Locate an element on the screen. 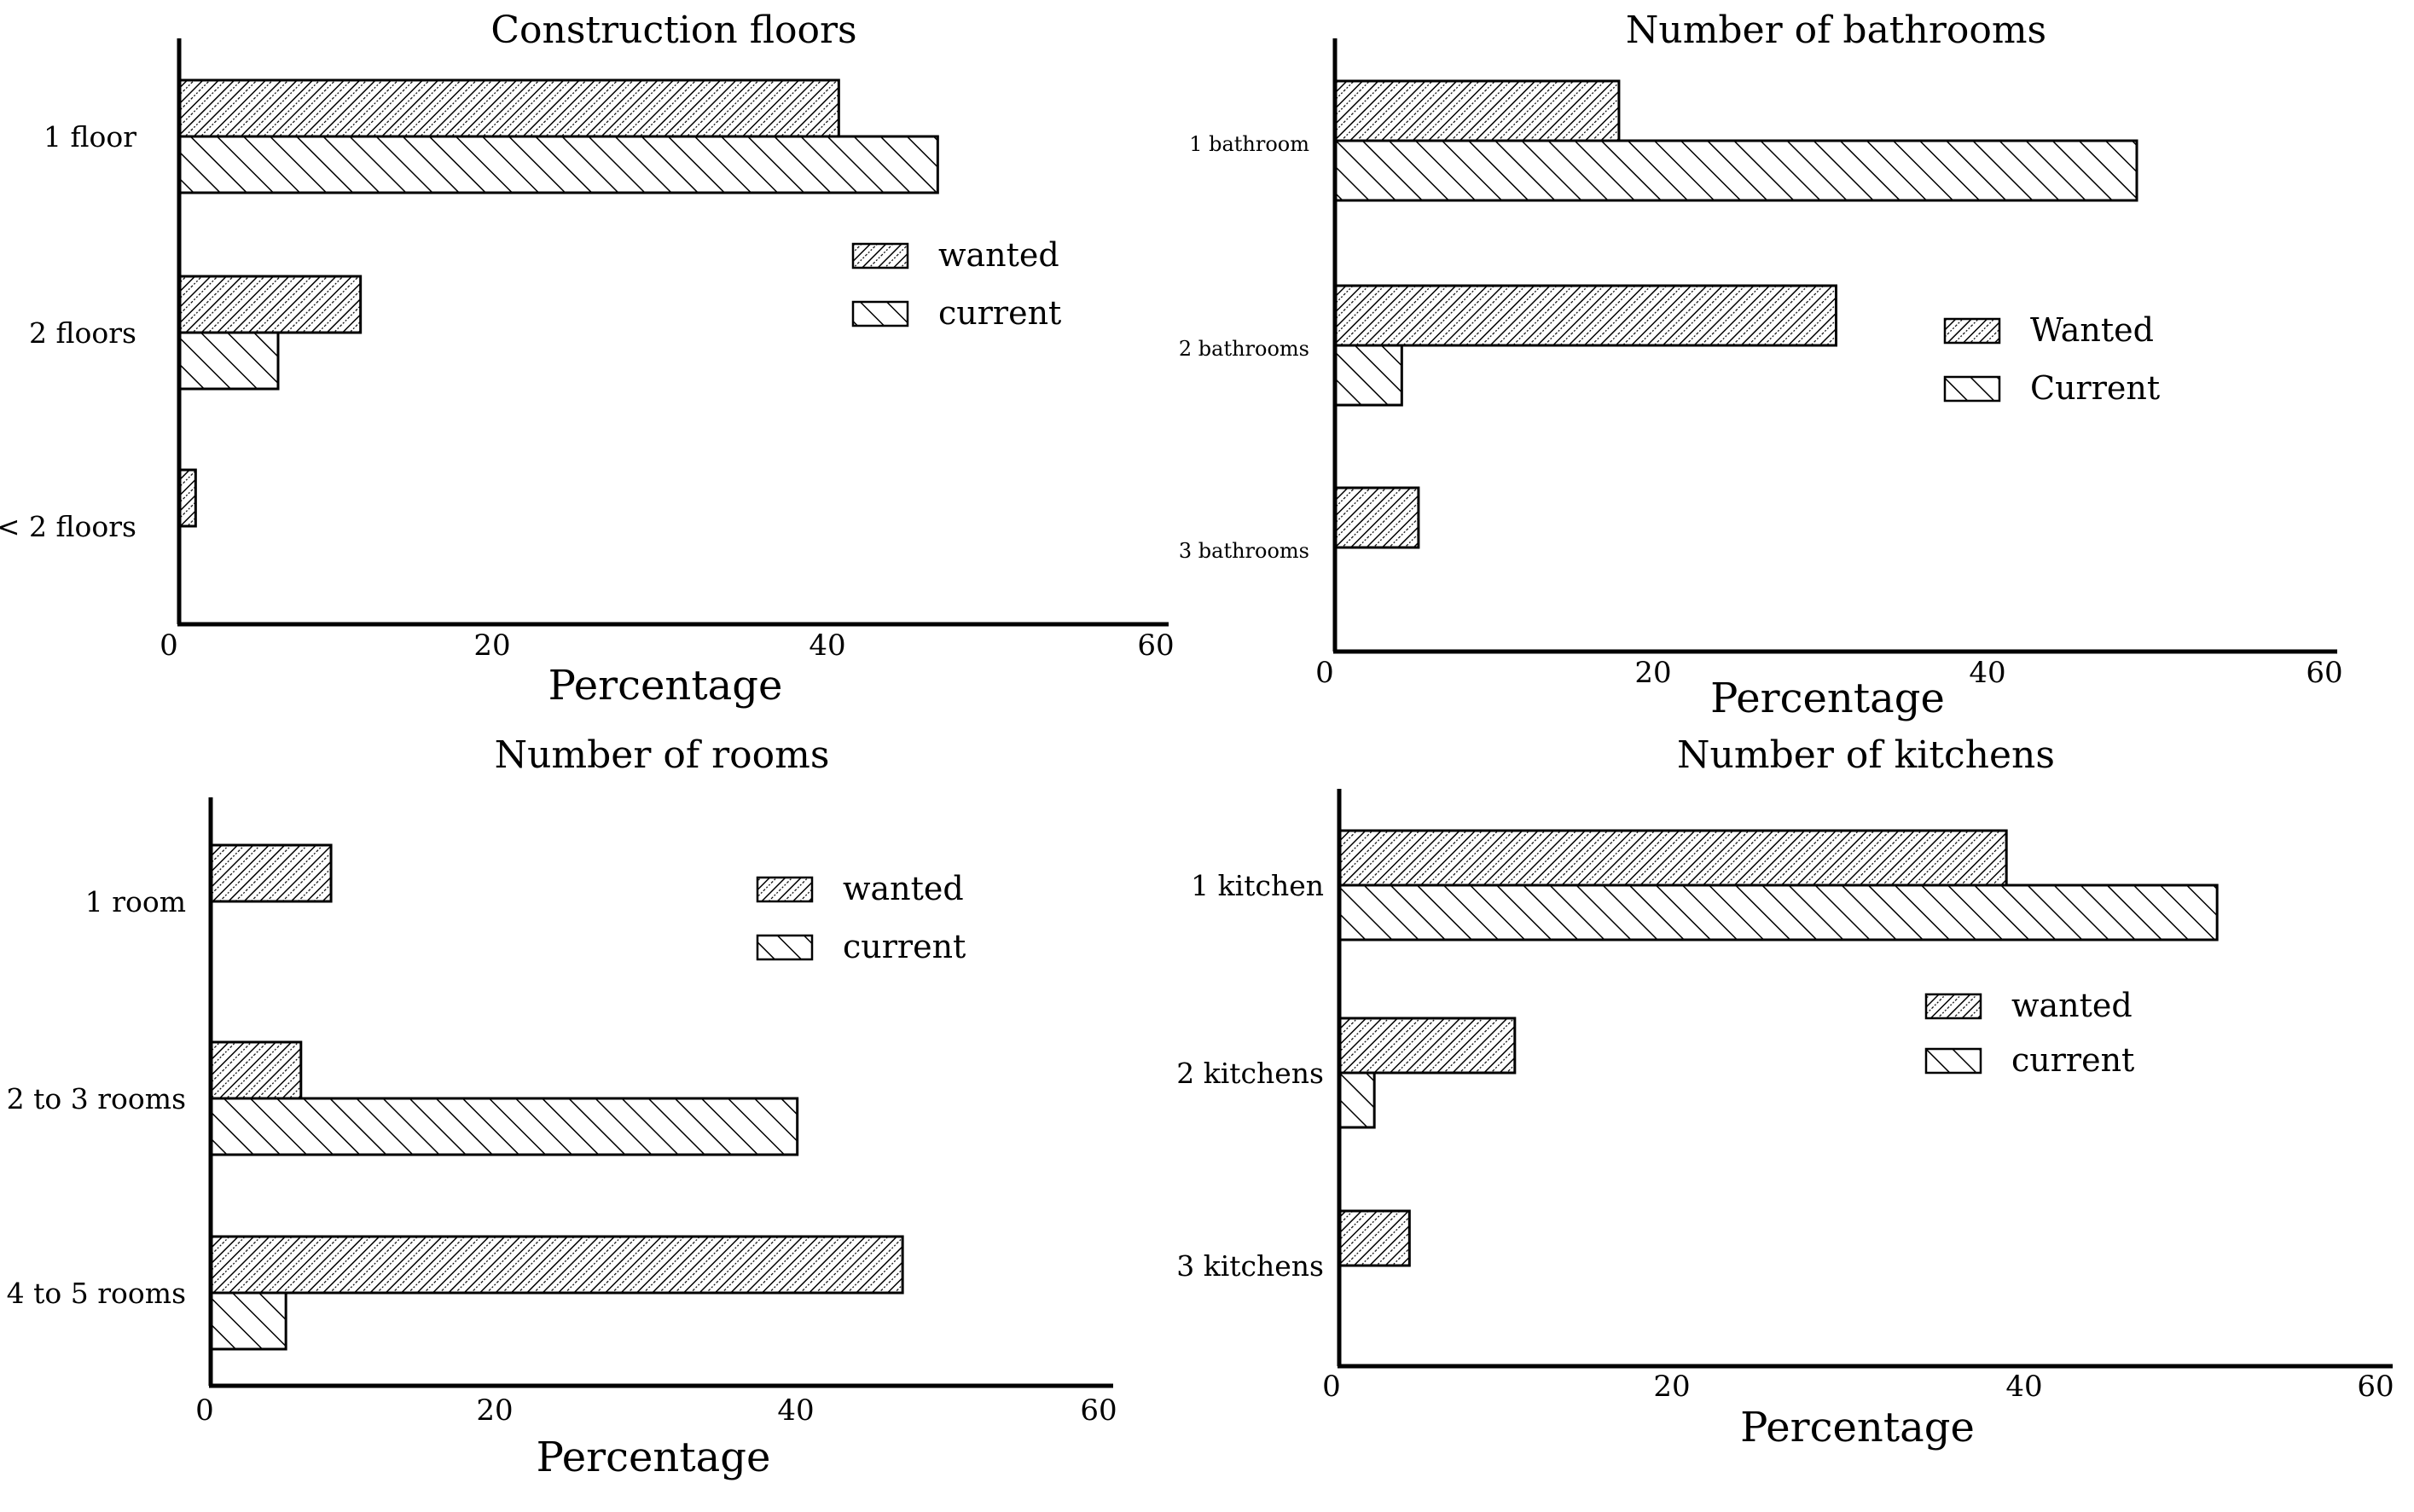 This screenshot has width=2414, height=1512. category-label: 1 floor is located at coordinates (90, 137).